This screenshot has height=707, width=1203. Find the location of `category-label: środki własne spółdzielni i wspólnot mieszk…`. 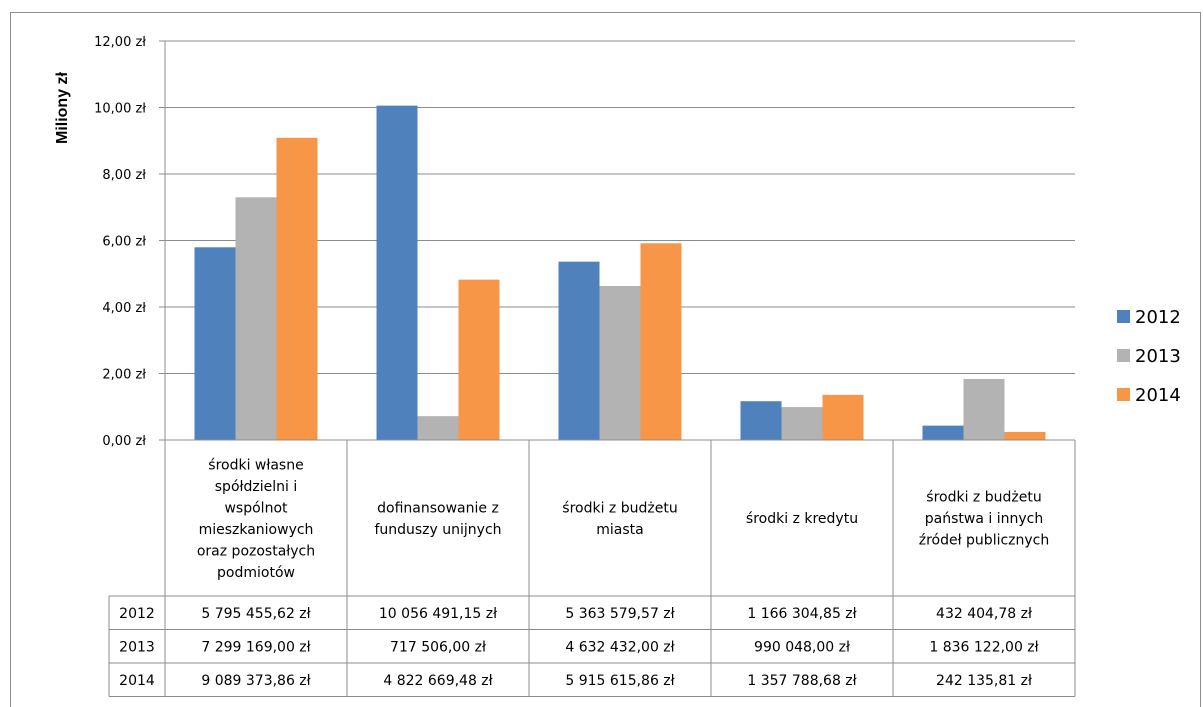

category-label: środki własne spółdzielni i wspólnot mieszk… is located at coordinates (256, 519).